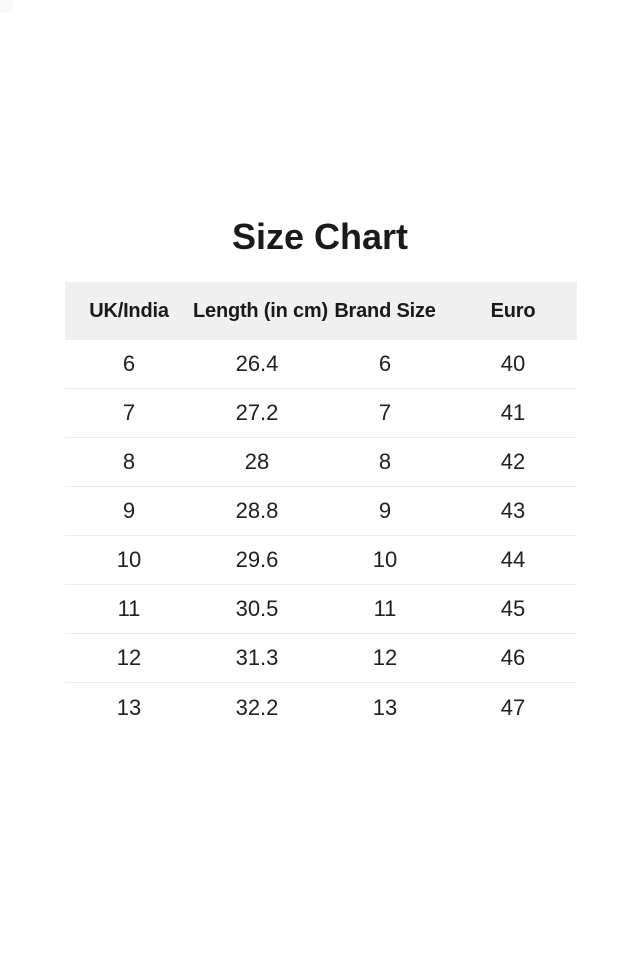  Describe the element at coordinates (385, 608) in the screenshot. I see `cell-brand-size: 11` at that location.